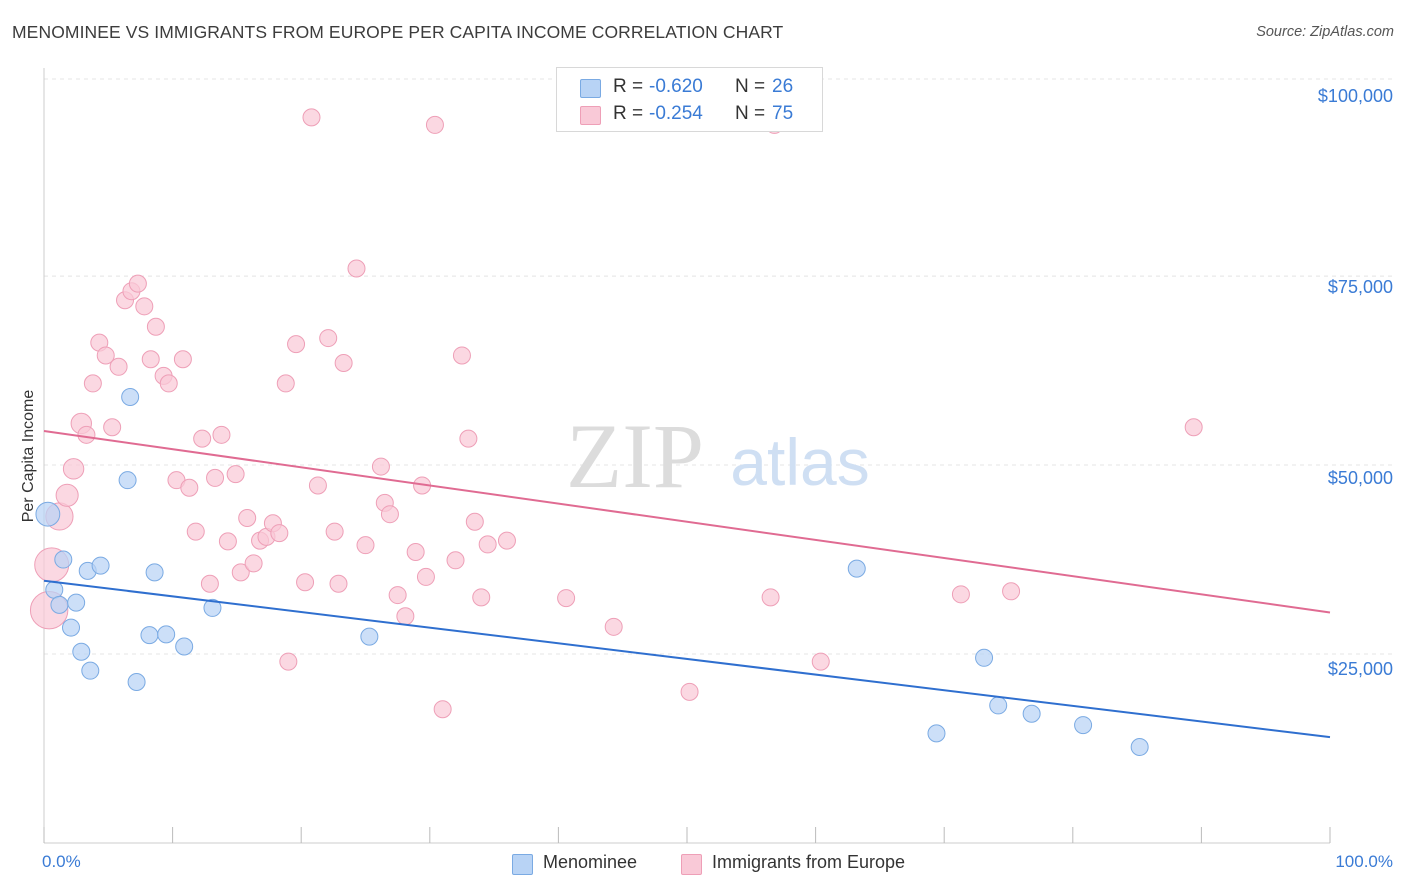 The height and width of the screenshot is (892, 1406). What do you see at coordinates (1325, 32) in the screenshot?
I see `source-label: Source: ZipAtlas.com` at bounding box center [1325, 32].